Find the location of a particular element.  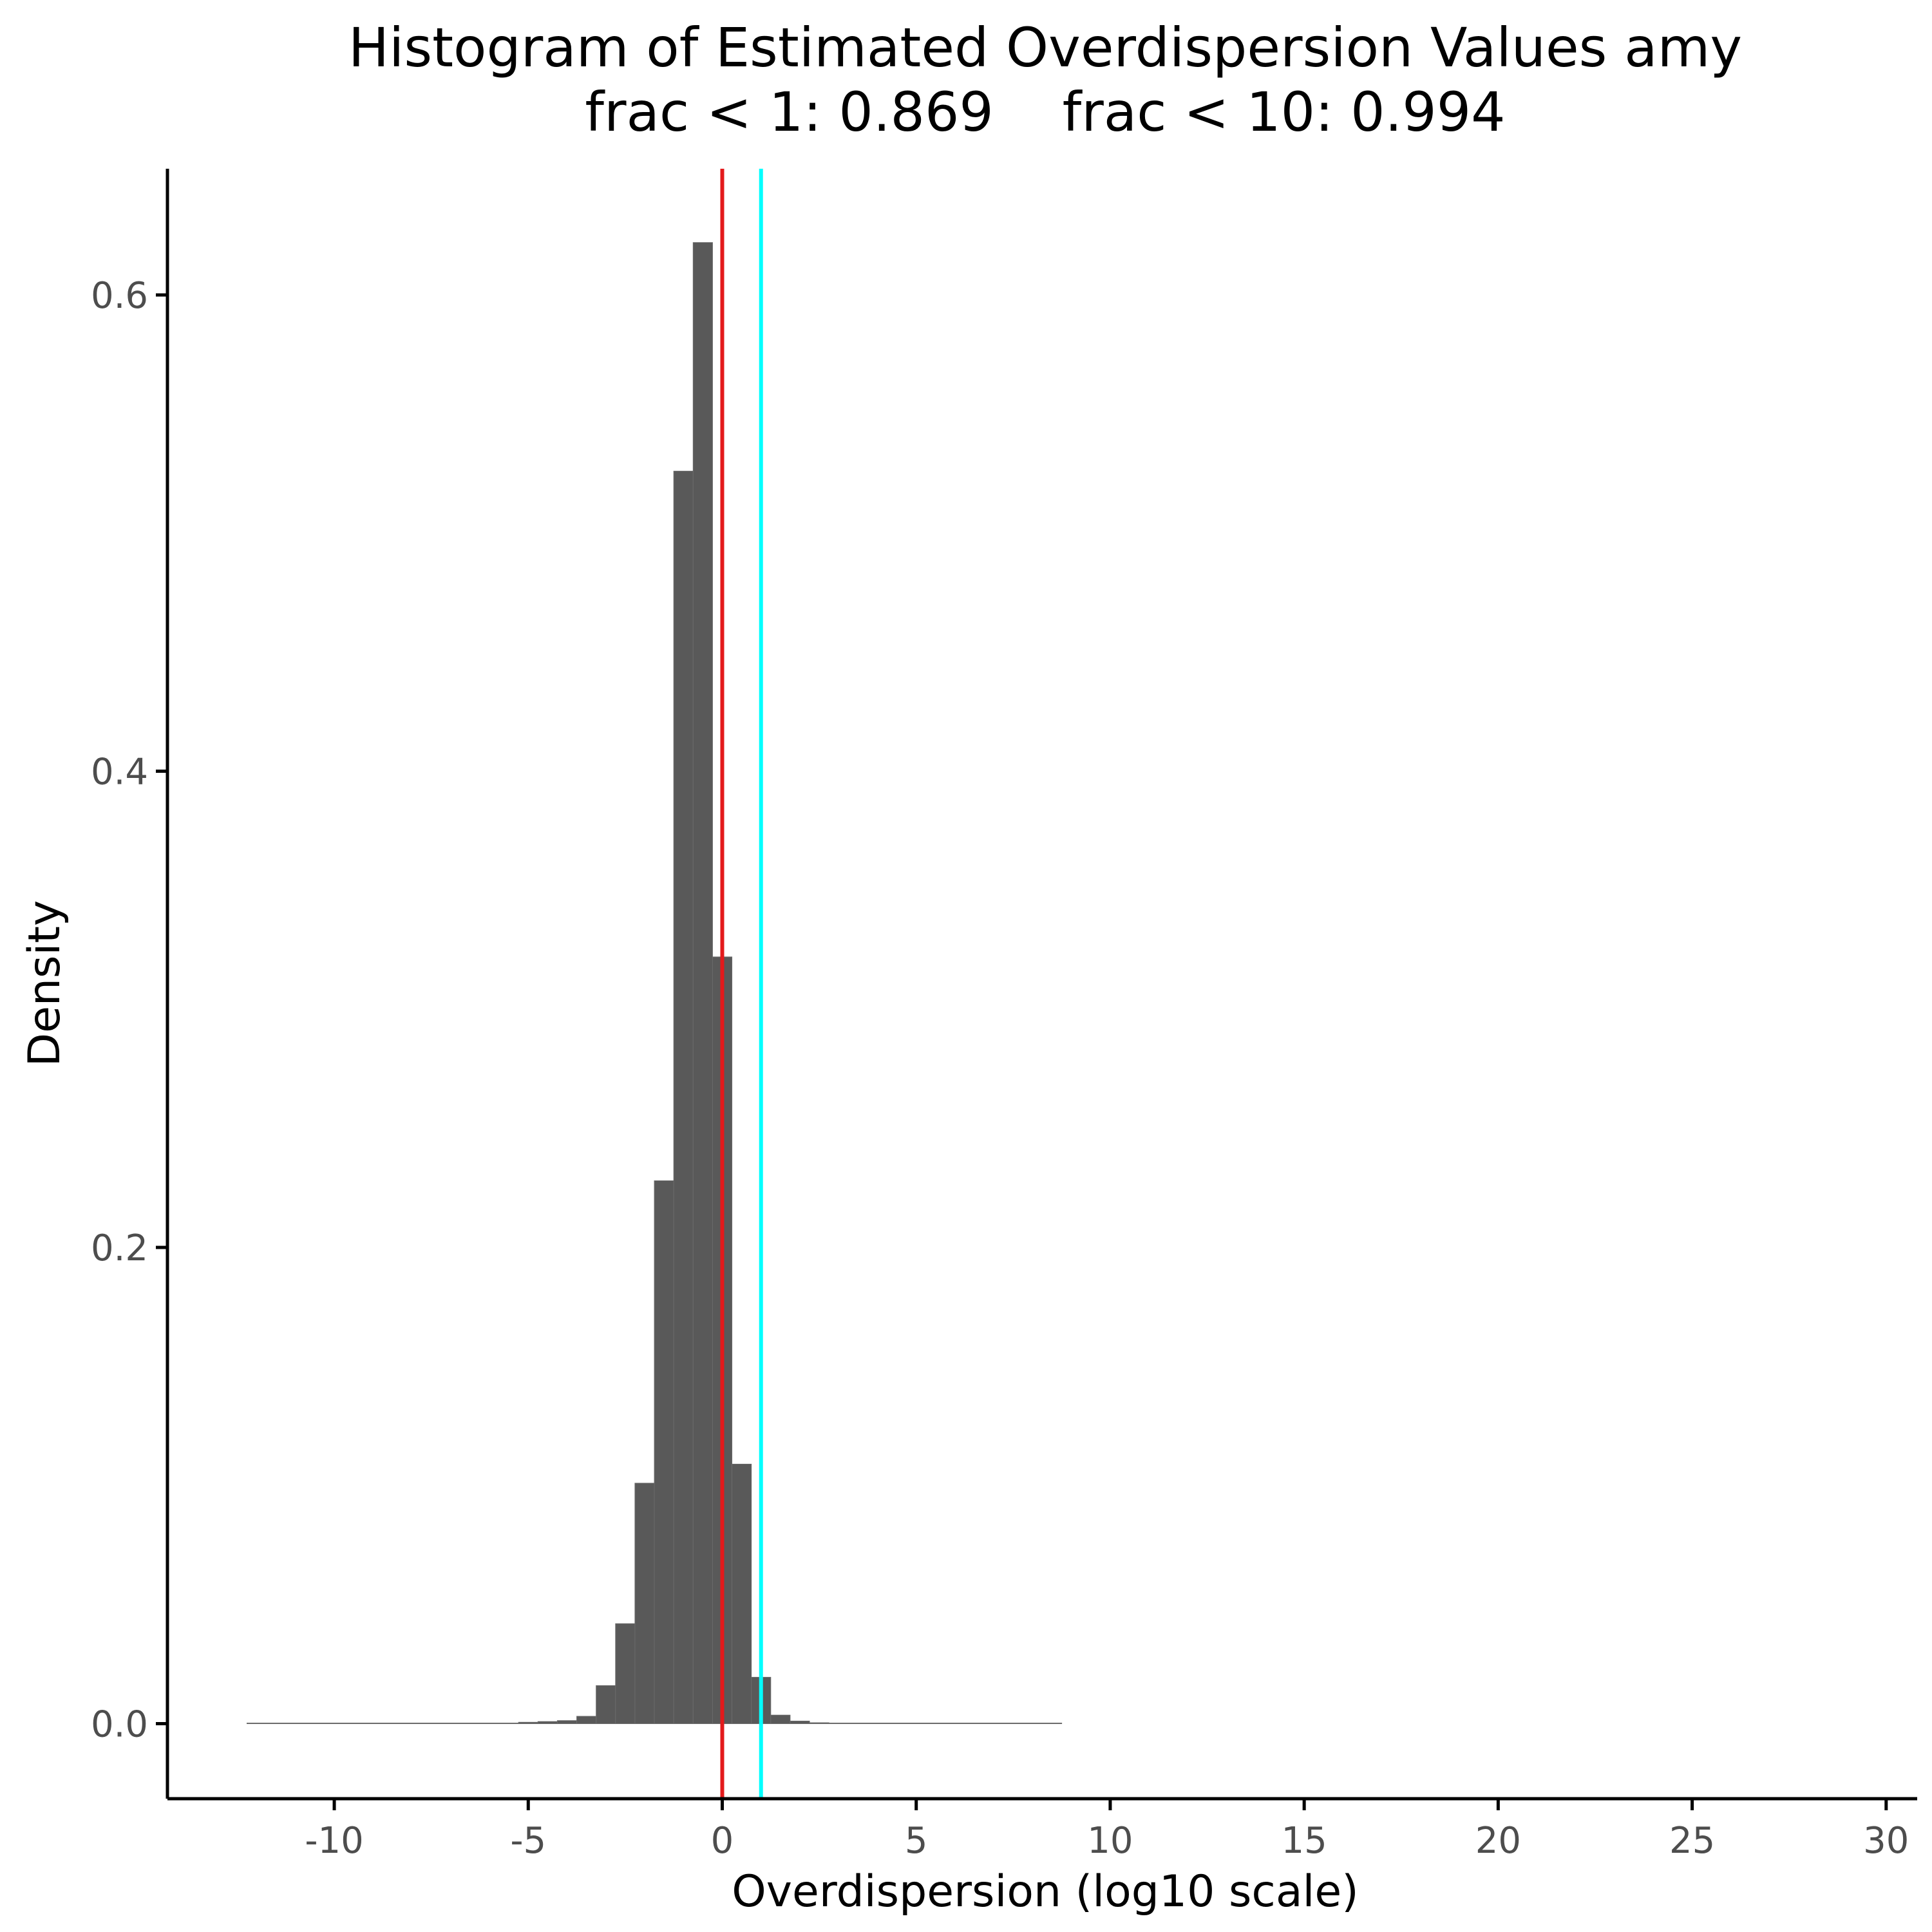

x-tick-label: 10 is located at coordinates (1110, 1841).